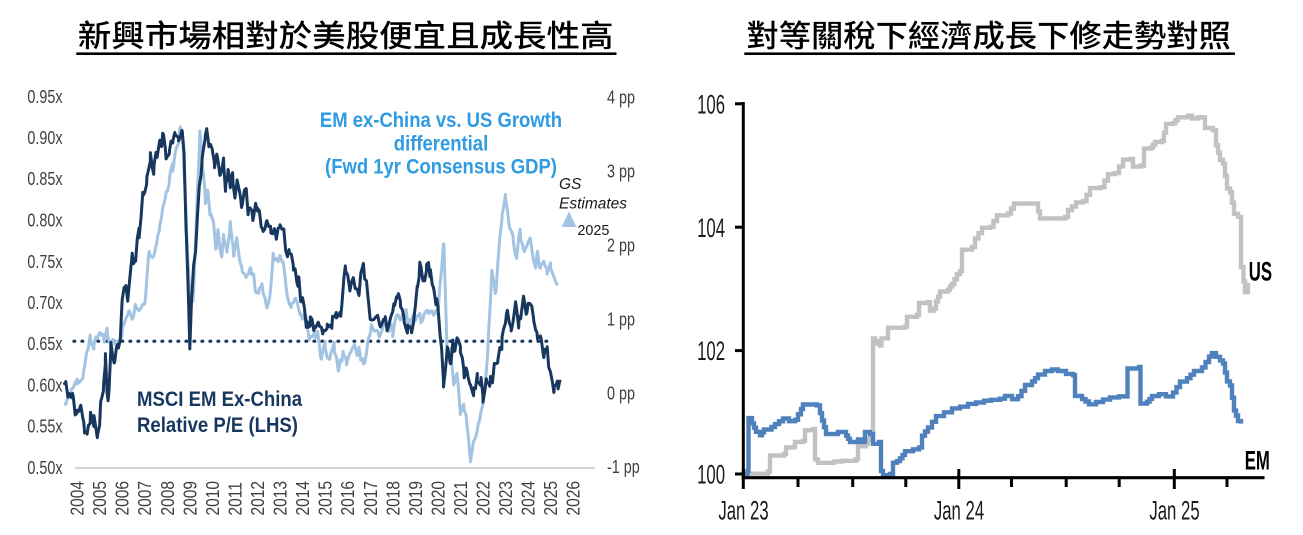  I want to click on svg-text: 2012, so click(258, 498).